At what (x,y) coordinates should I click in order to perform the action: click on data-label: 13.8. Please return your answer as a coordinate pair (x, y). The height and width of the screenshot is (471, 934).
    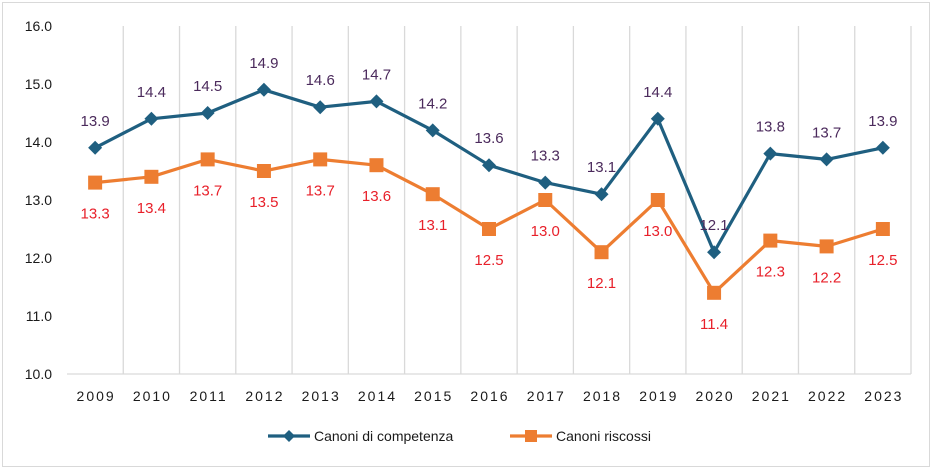
    Looking at the image, I should click on (770, 127).